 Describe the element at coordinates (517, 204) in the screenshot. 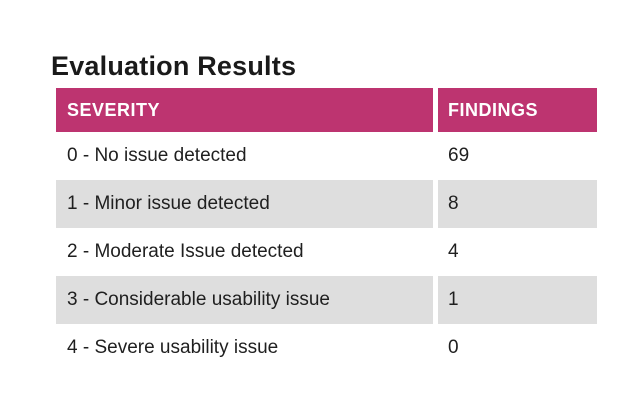

I see `findings-cell: 8` at that location.